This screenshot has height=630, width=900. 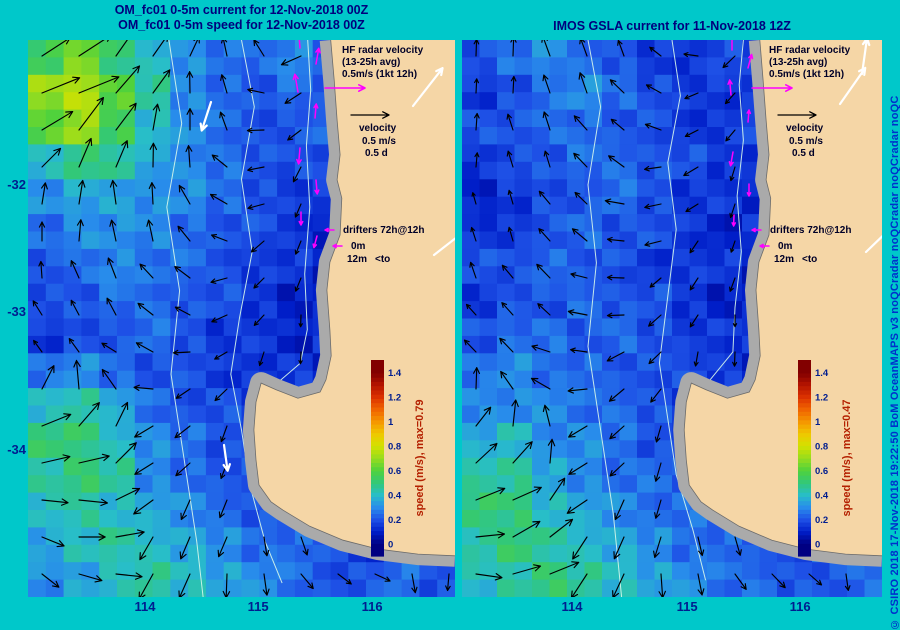 I want to click on to-label: <to, so click(x=382, y=259).